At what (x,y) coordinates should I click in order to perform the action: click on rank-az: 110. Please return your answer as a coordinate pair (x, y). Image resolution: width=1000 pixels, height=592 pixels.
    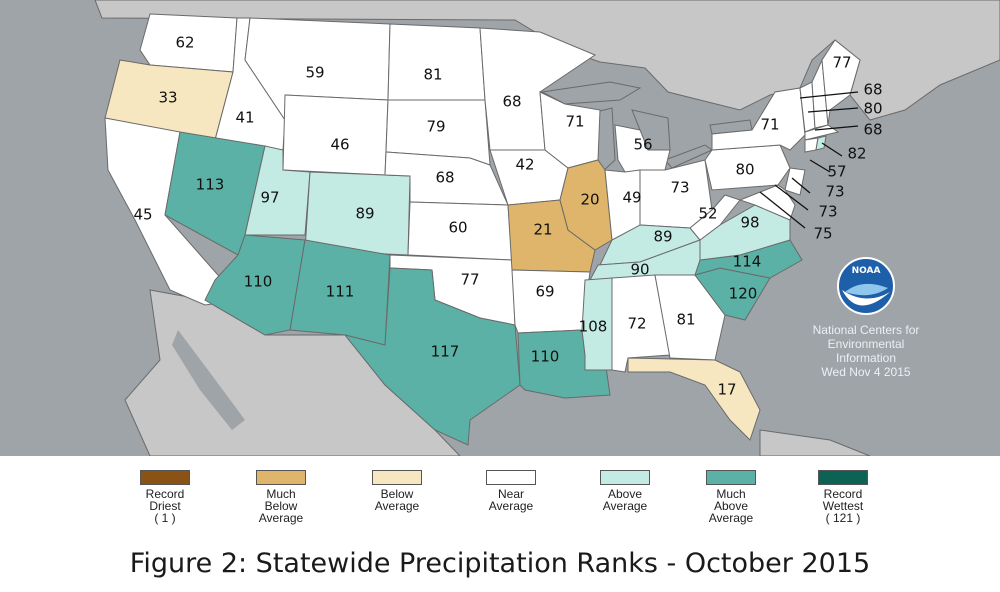
    Looking at the image, I should click on (258, 282).